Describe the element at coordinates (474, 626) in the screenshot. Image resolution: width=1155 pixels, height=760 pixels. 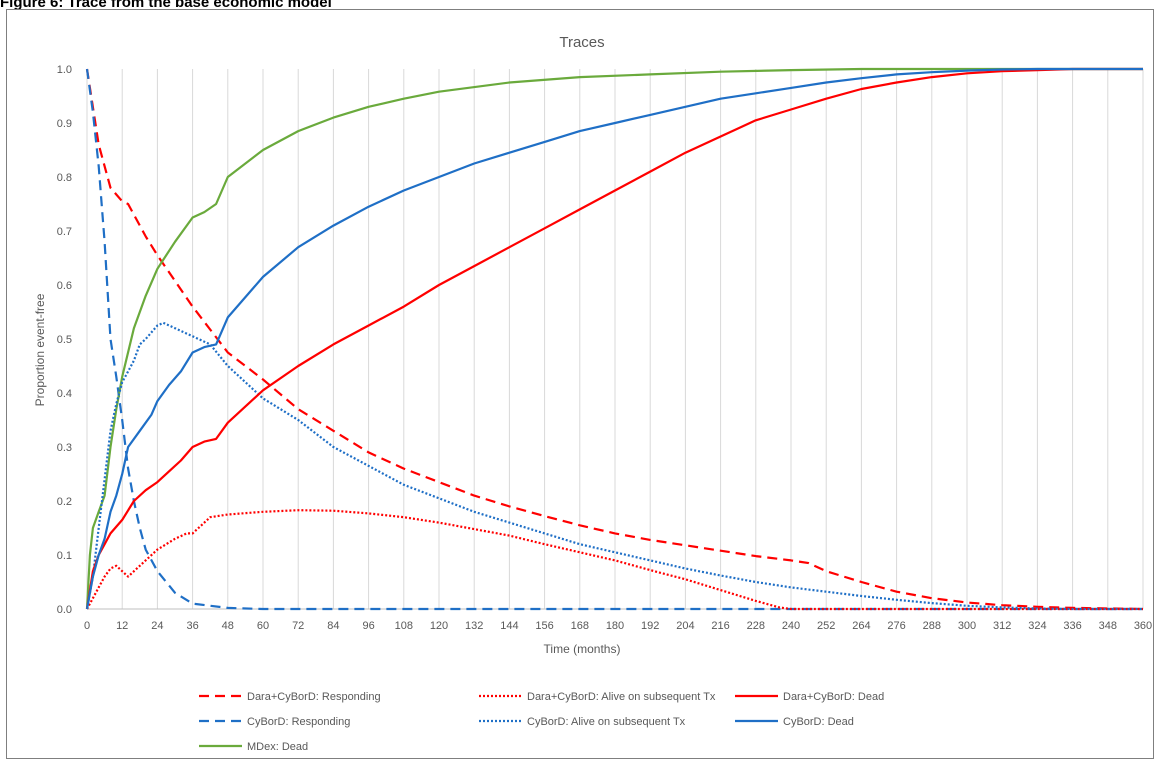
I see `x-tick-label: 132` at that location.